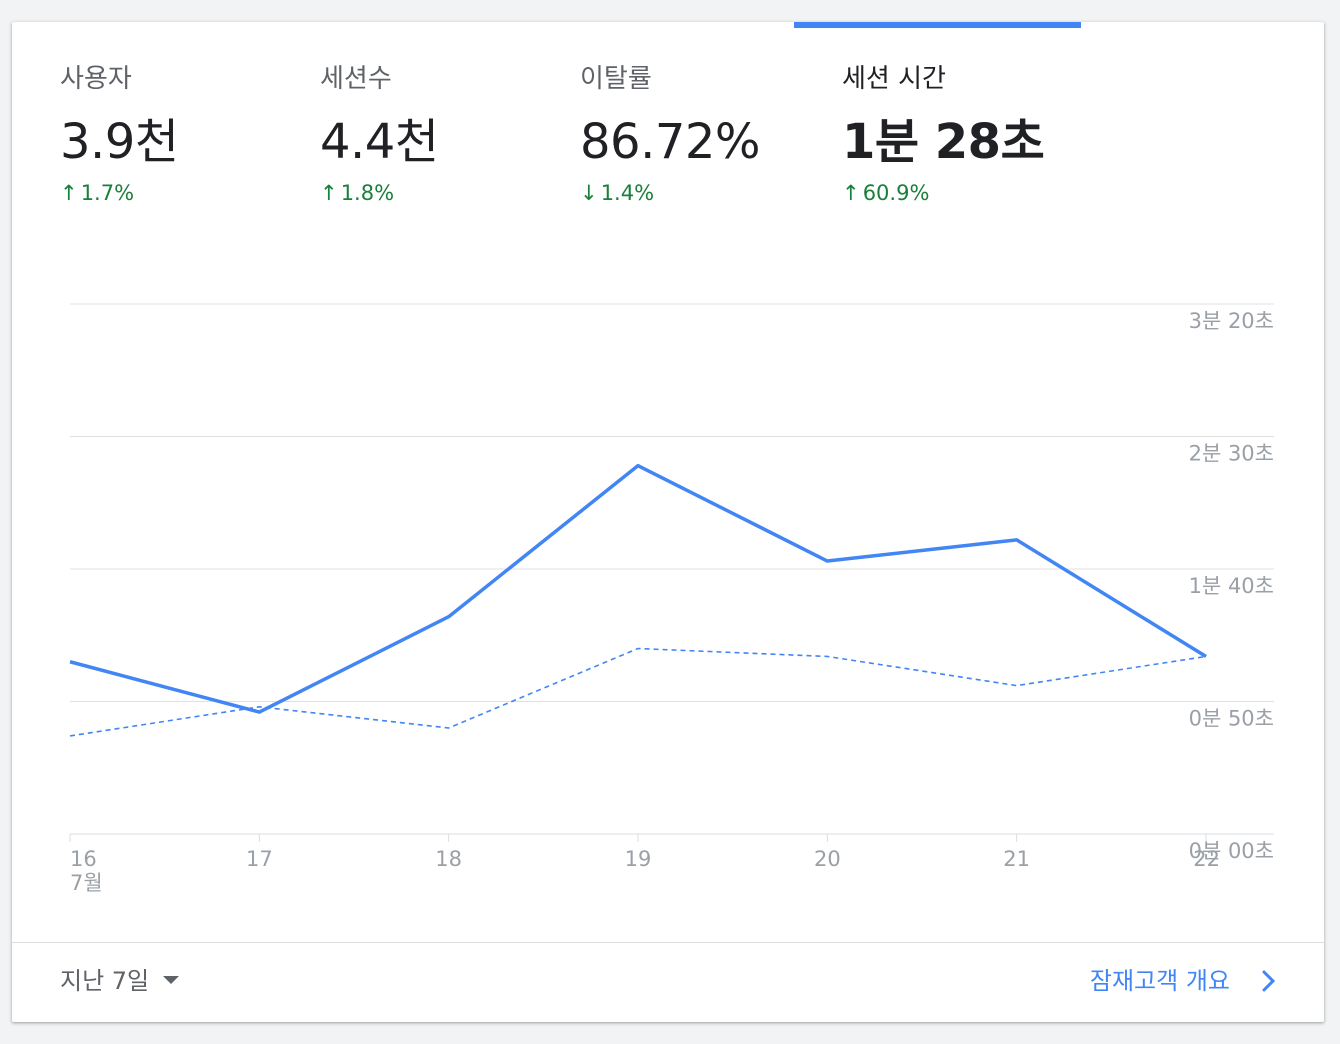 The image size is (1340, 1044). I want to click on y-tick-label: 0분 50초, so click(1231, 719).